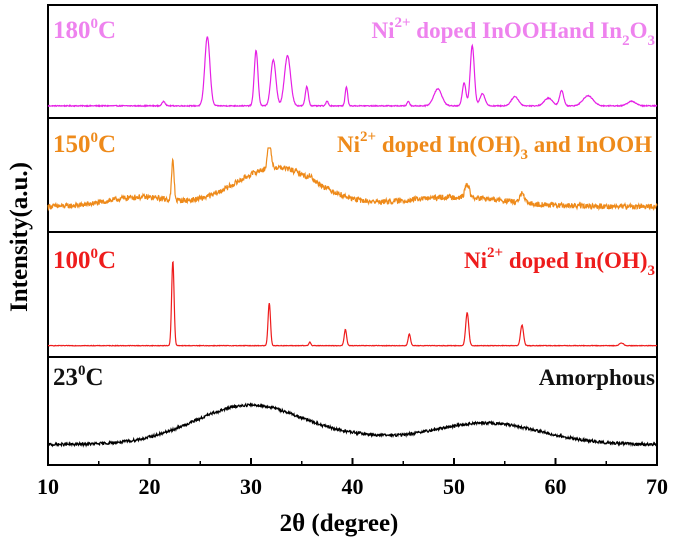 The image size is (675, 538). What do you see at coordinates (339, 523) in the screenshot?
I see `x-axis-title: 2θ (degree)` at bounding box center [339, 523].